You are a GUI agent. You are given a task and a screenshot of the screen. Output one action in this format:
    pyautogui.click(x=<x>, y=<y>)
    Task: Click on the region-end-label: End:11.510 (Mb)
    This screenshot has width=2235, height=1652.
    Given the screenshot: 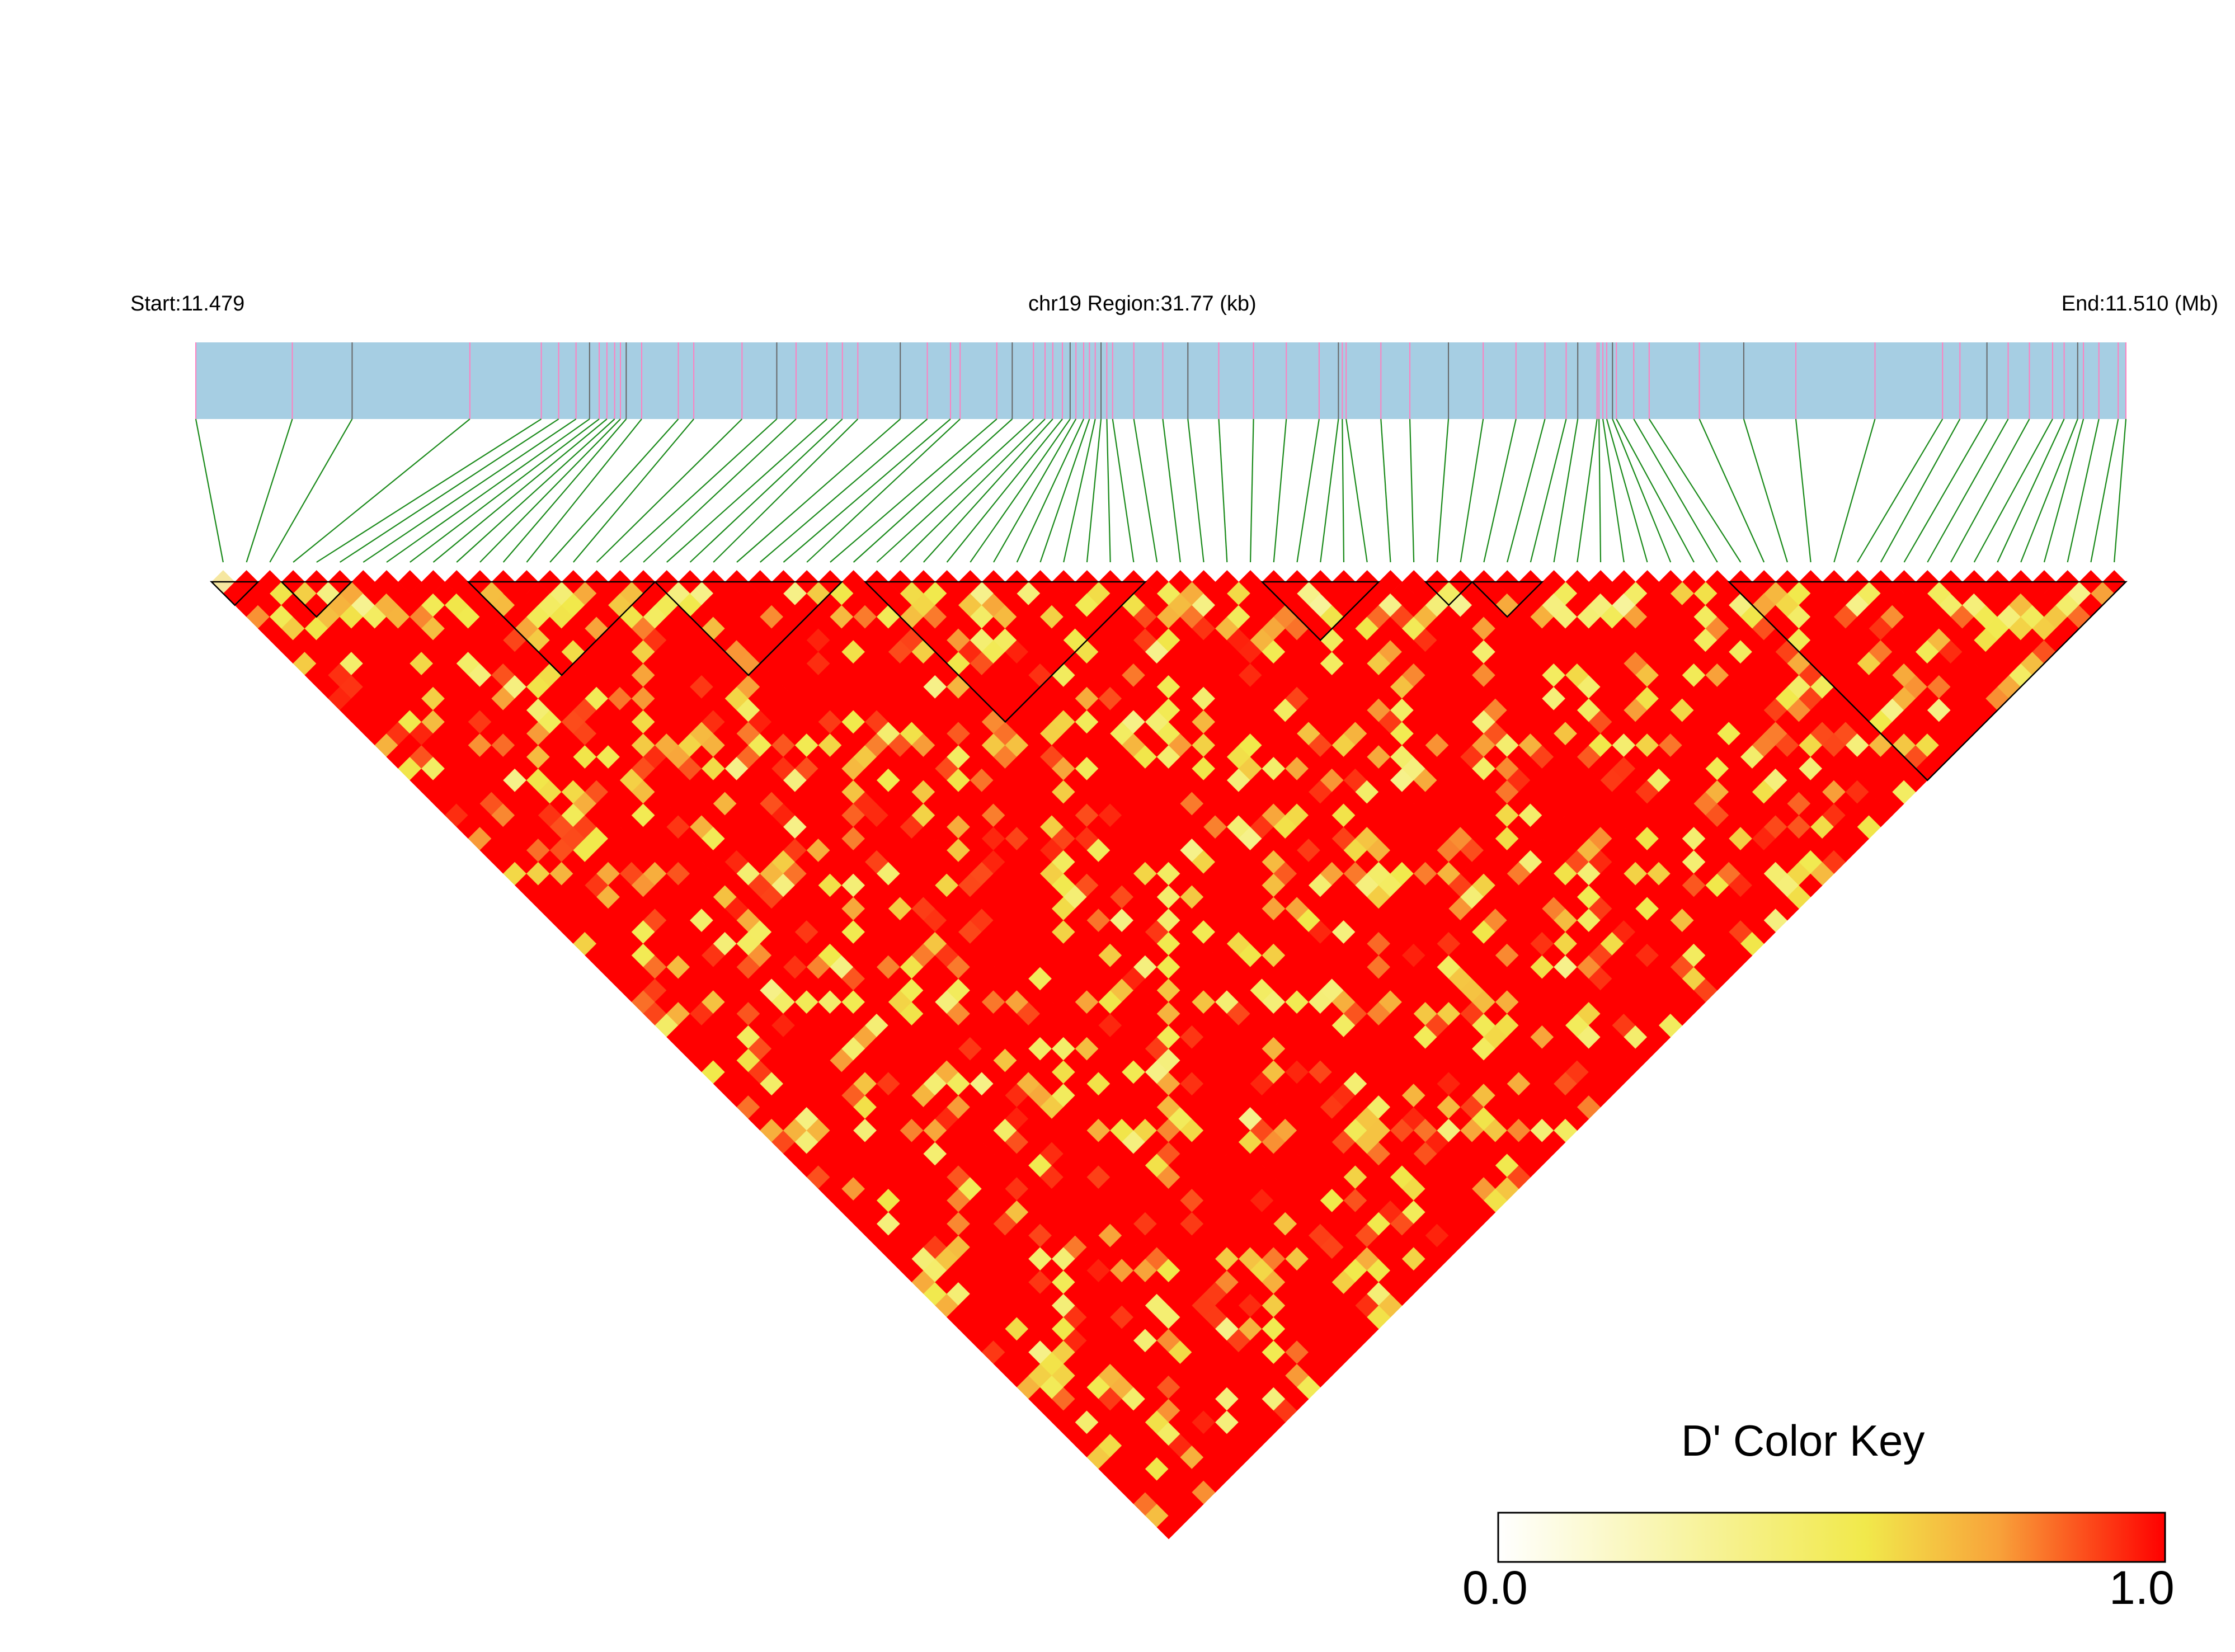 What is the action you would take?
    pyautogui.click(x=2139, y=304)
    